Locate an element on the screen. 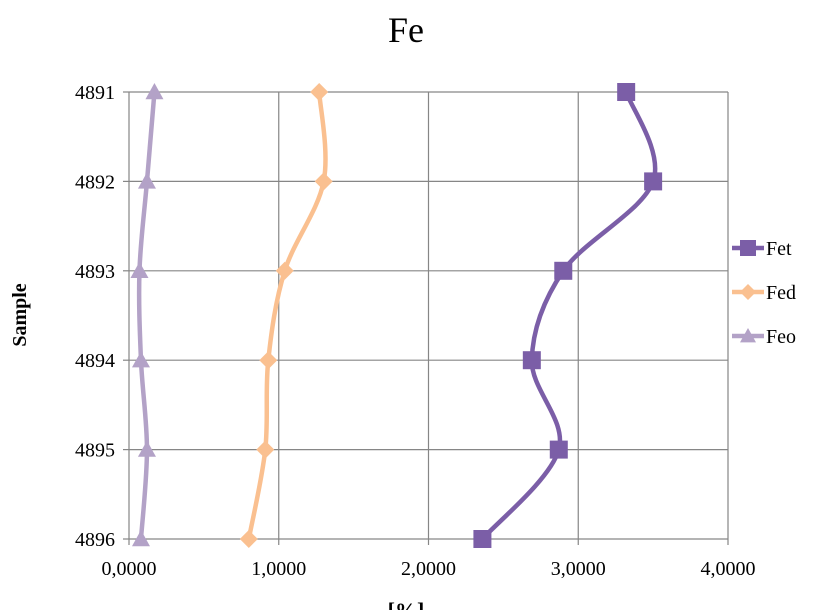 Image resolution: width=836 pixels, height=610 pixels. legend-item-fet: Fet is located at coordinates (762, 249).